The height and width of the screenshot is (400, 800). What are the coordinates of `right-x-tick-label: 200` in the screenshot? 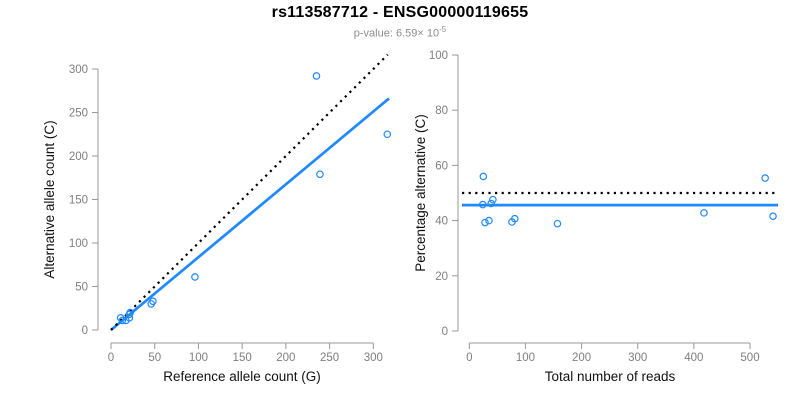 It's located at (581, 358).